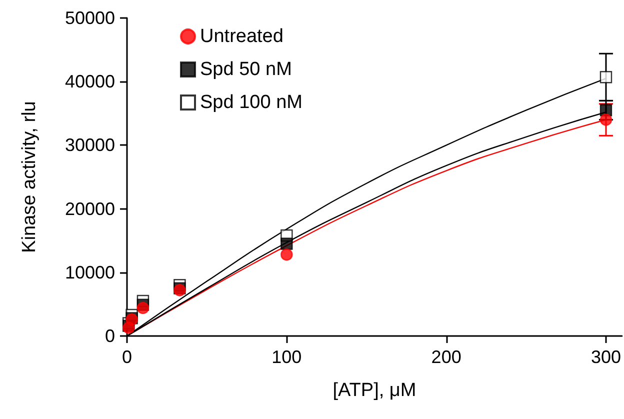 This screenshot has height=419, width=624. What do you see at coordinates (29, 177) in the screenshot?
I see `y-axis-title: Kinase activity, rlu` at bounding box center [29, 177].